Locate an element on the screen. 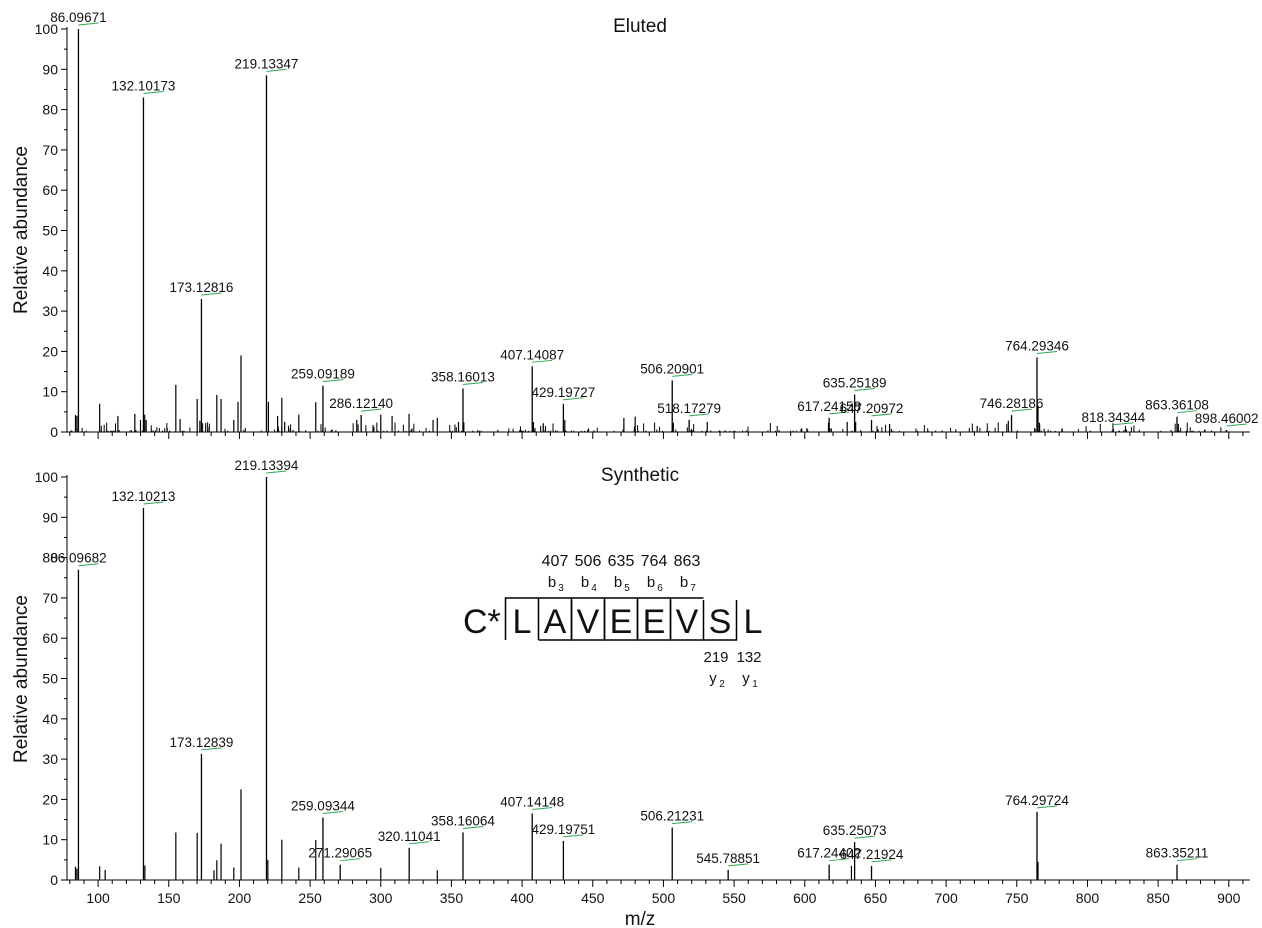 This screenshot has height=928, width=1262. peak-label: 506.21231 is located at coordinates (672, 816).